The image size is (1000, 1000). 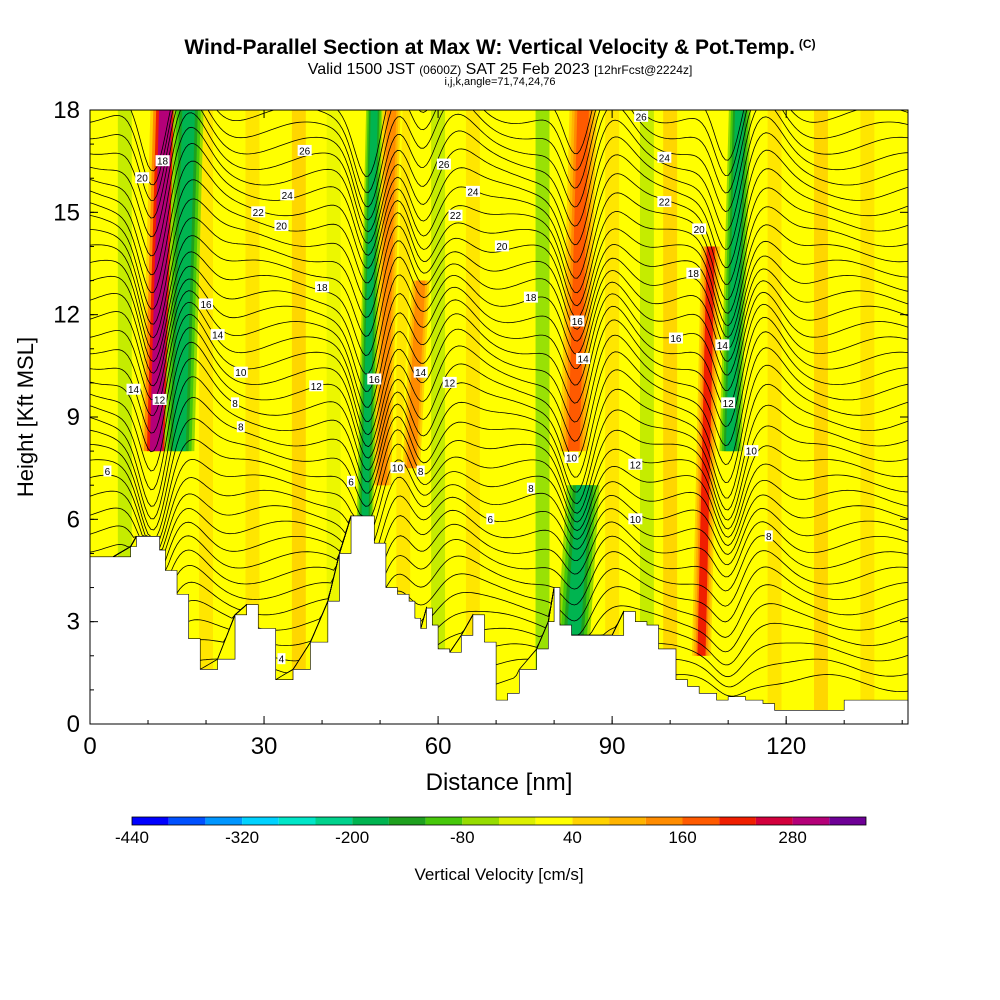 What do you see at coordinates (578, 281) in the screenshot?
I see `updraft-core` at bounding box center [578, 281].